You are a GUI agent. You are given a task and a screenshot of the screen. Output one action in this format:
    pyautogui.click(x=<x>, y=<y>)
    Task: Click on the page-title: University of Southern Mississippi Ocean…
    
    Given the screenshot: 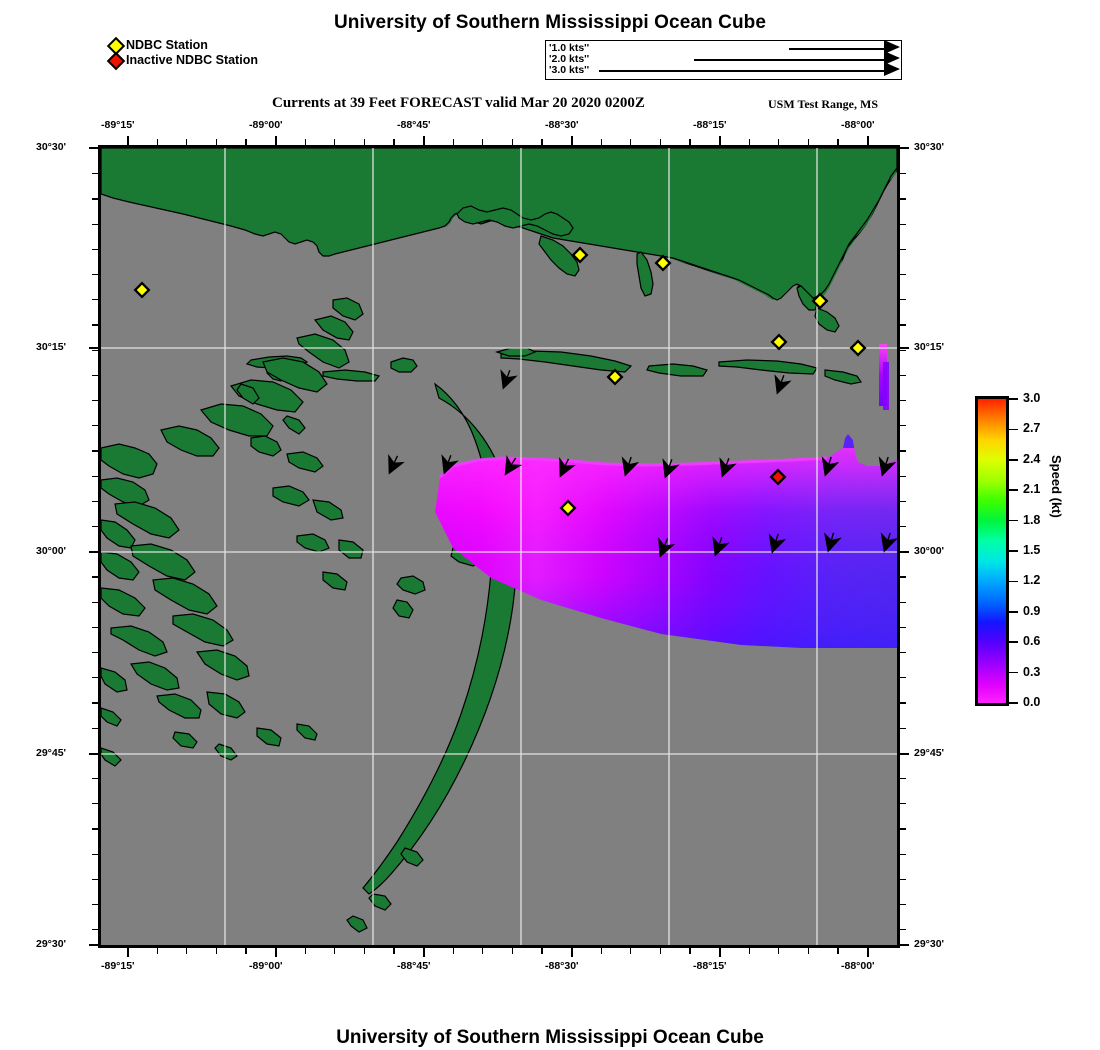 What is the action you would take?
    pyautogui.click(x=550, y=22)
    